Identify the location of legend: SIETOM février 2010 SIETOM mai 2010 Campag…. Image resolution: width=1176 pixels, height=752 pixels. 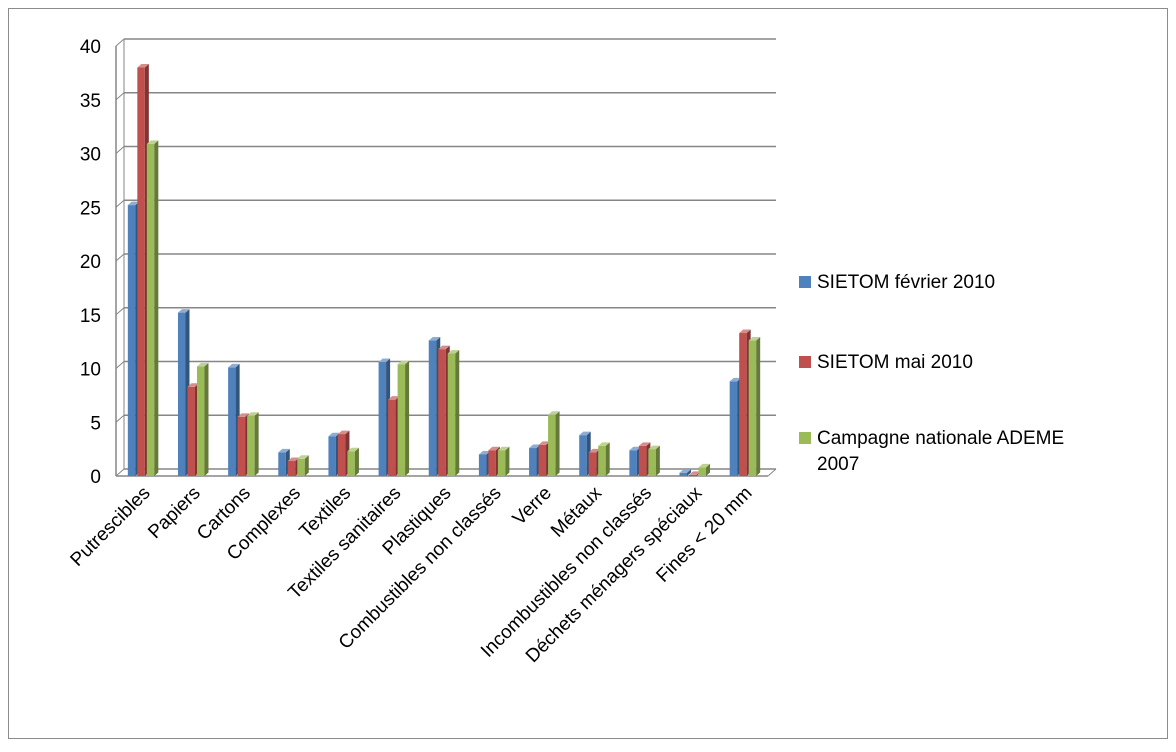
(931, 373).